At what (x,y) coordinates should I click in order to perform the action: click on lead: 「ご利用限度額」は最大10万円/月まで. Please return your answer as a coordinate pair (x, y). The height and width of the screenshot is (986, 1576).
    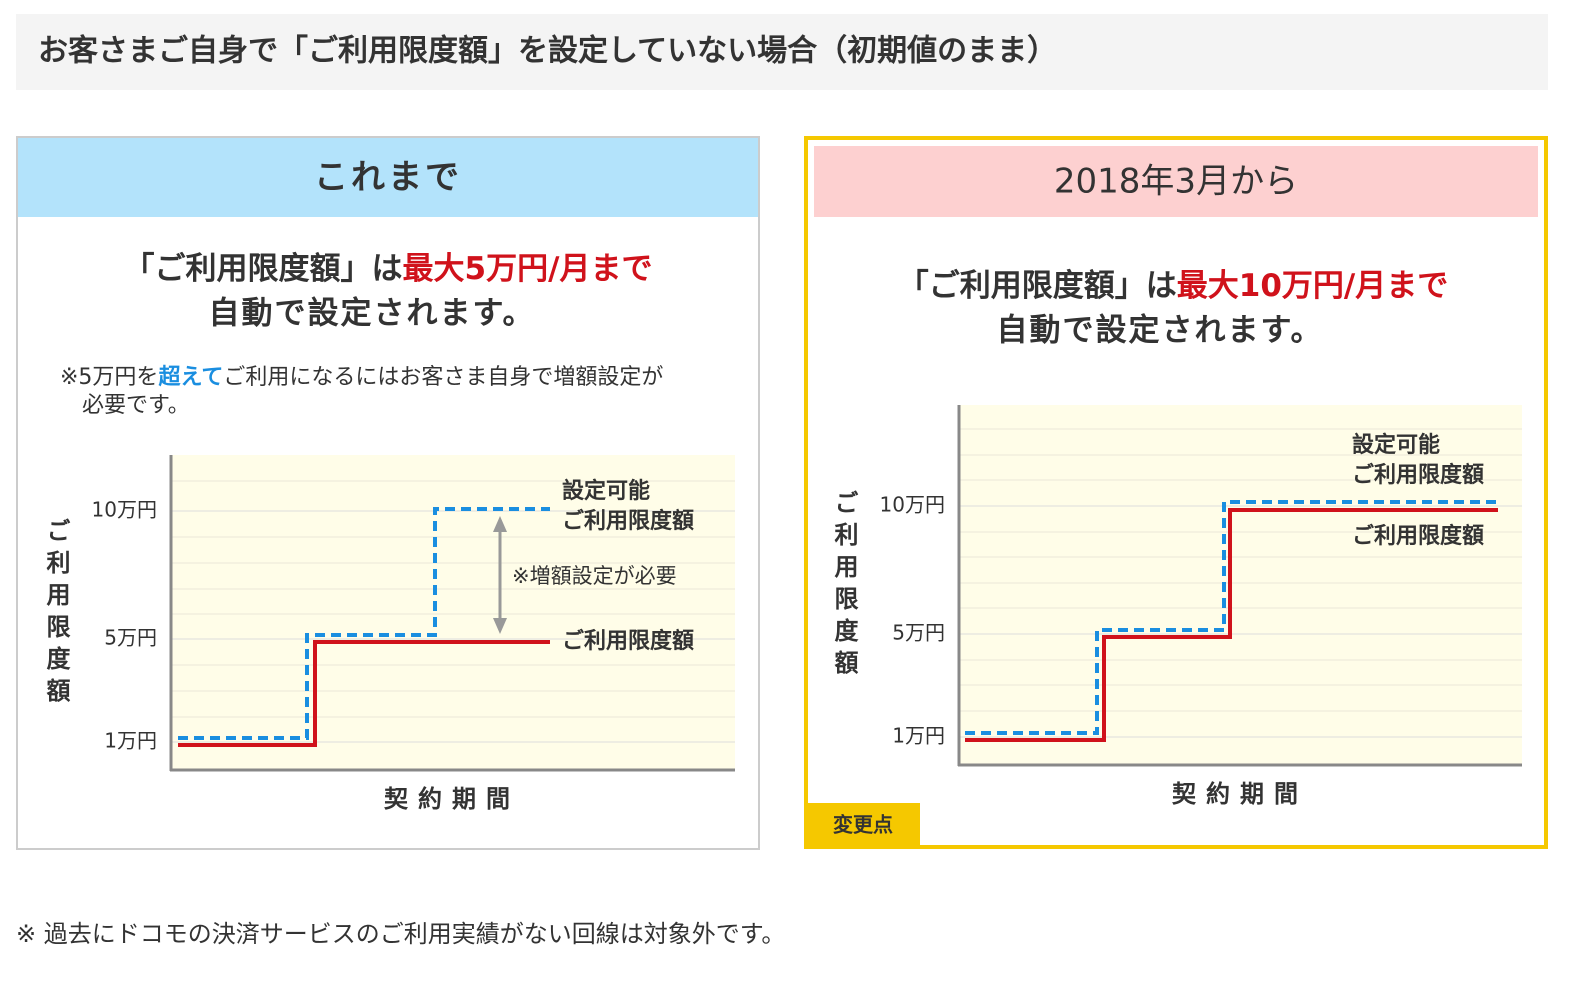
    Looking at the image, I should click on (1173, 286).